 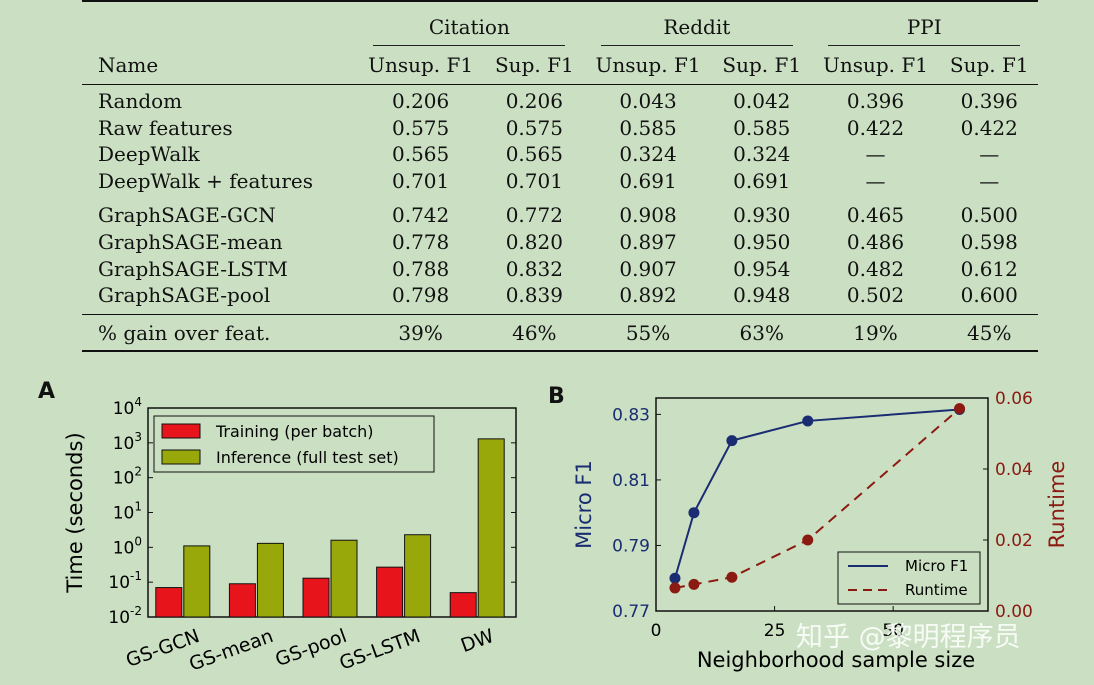 What do you see at coordinates (762, 241) in the screenshot?
I see `table-cell: 0.950` at bounding box center [762, 241].